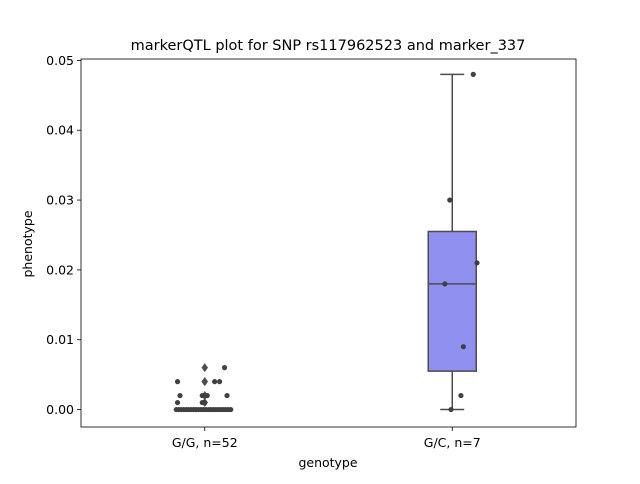 The width and height of the screenshot is (640, 484). Describe the element at coordinates (327, 462) in the screenshot. I see `x-axis-label: genotype` at that location.